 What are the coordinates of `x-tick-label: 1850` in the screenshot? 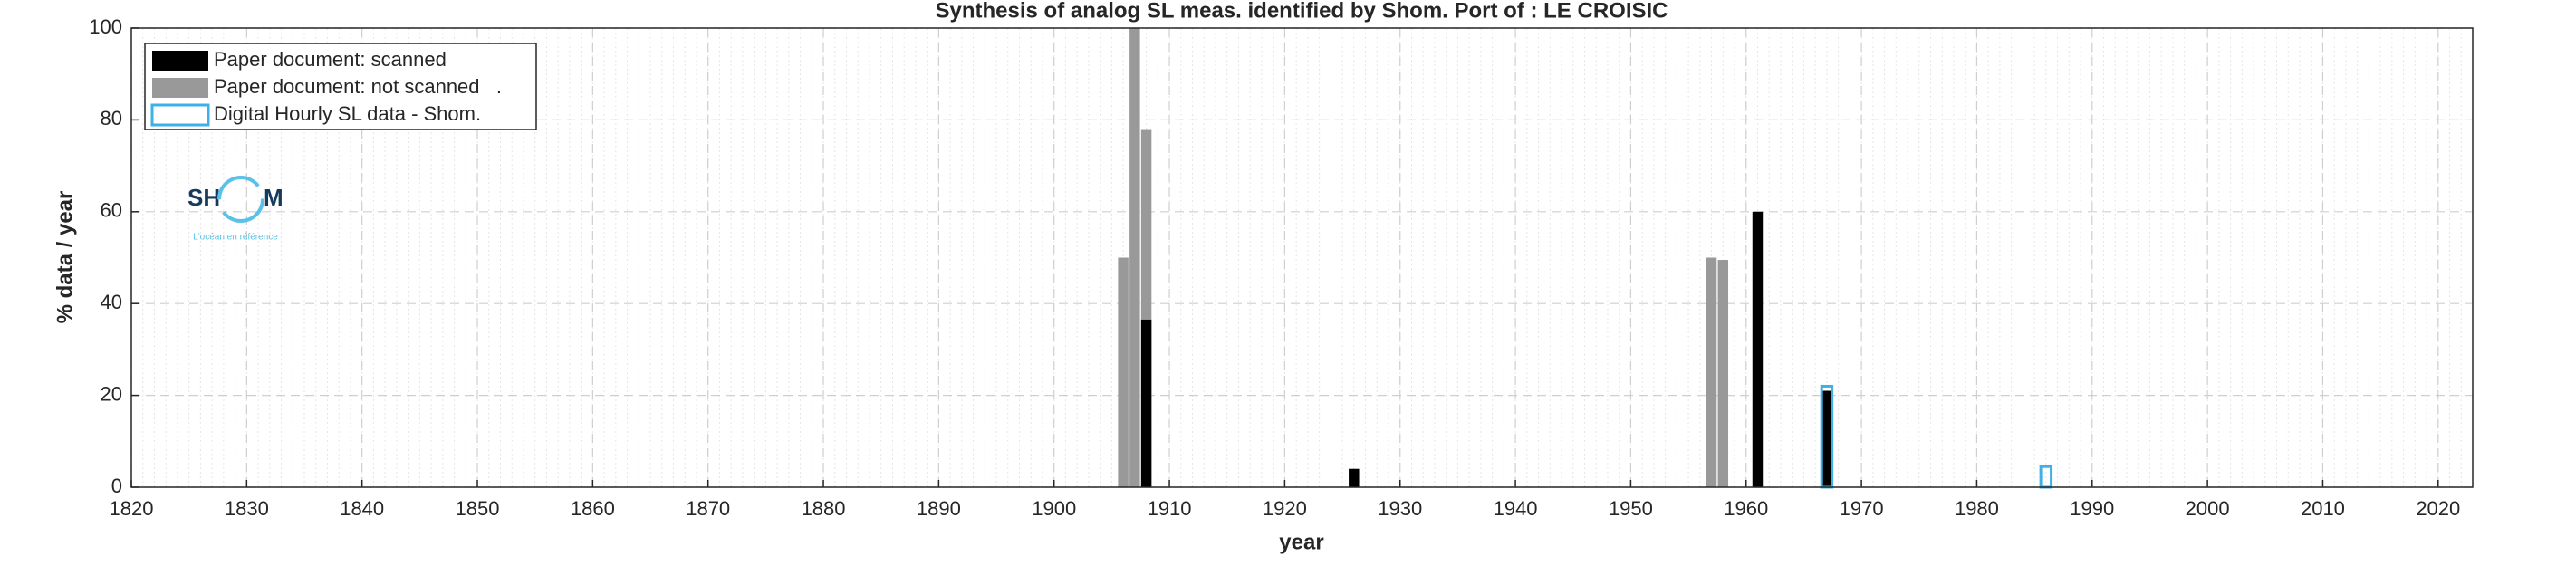 It's located at (478, 508).